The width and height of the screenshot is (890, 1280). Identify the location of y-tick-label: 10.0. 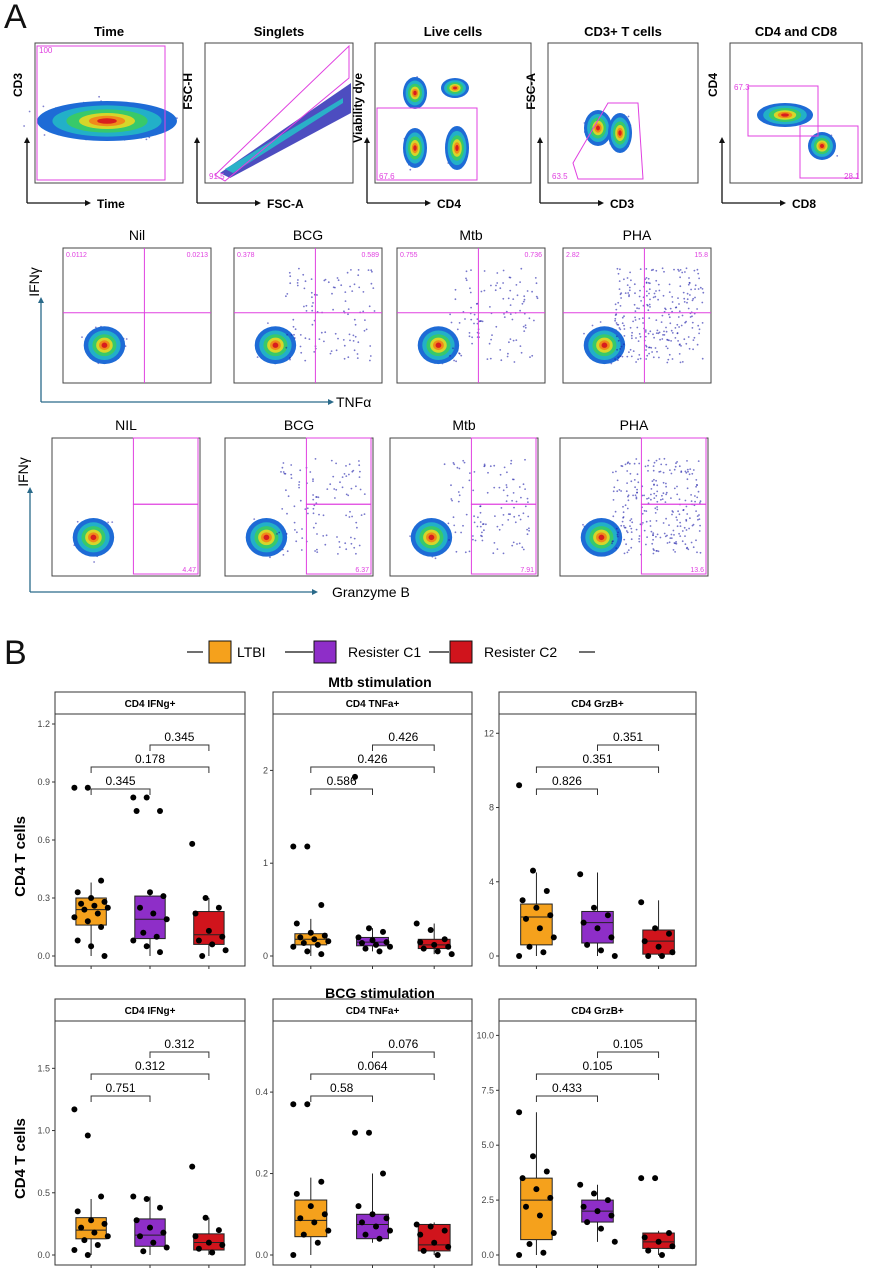
(485, 1035).